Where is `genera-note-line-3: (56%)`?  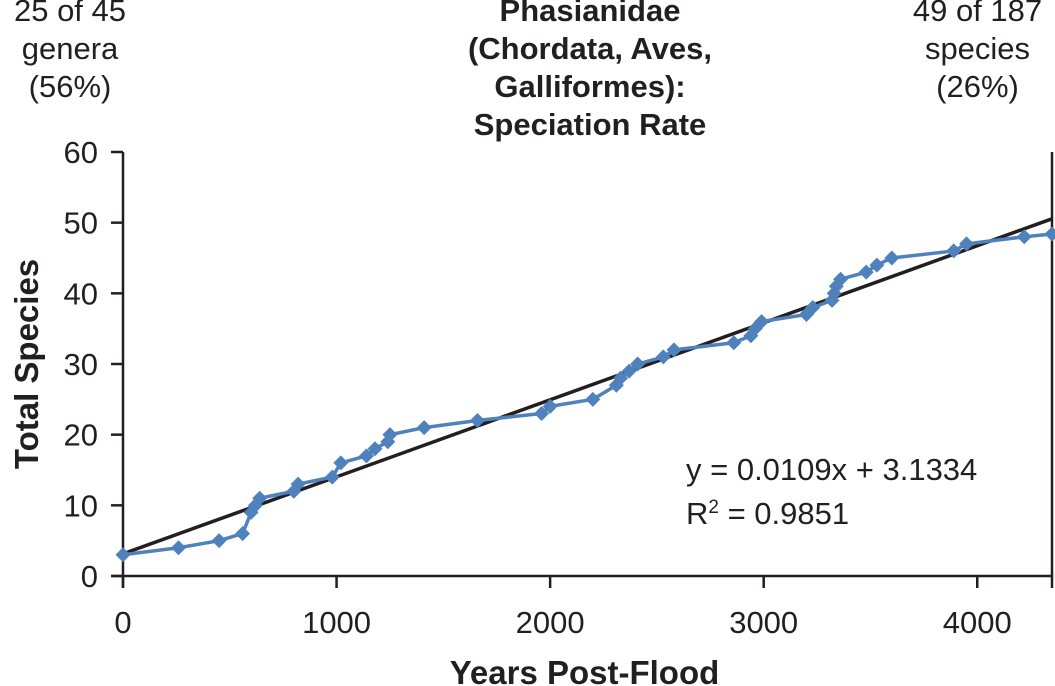
genera-note-line-3: (56%) is located at coordinates (70, 86).